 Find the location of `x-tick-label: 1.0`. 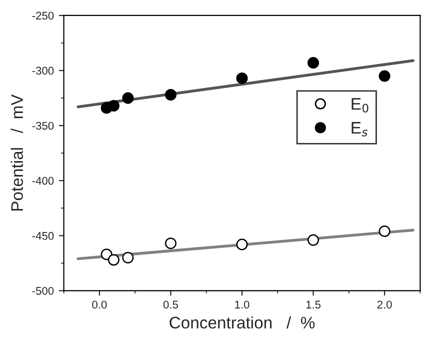

x-tick-label: 1.0 is located at coordinates (242, 304).